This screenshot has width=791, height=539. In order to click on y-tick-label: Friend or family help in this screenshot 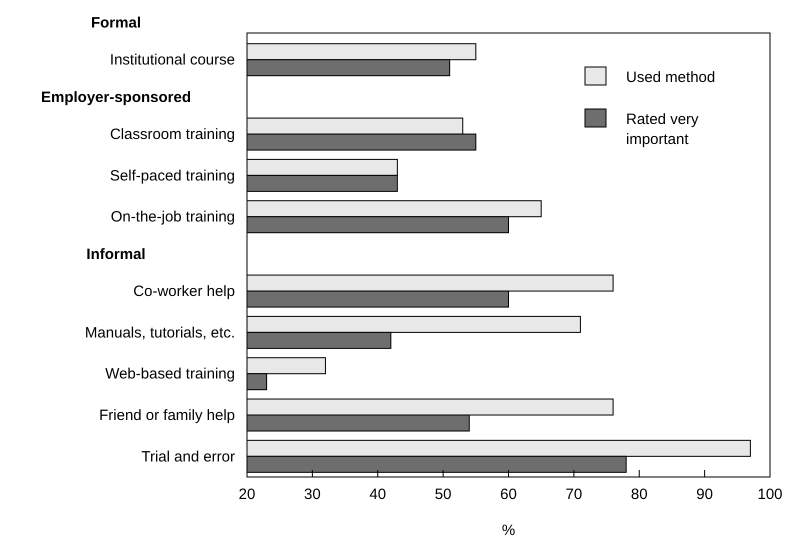, I will do `click(167, 415)`.